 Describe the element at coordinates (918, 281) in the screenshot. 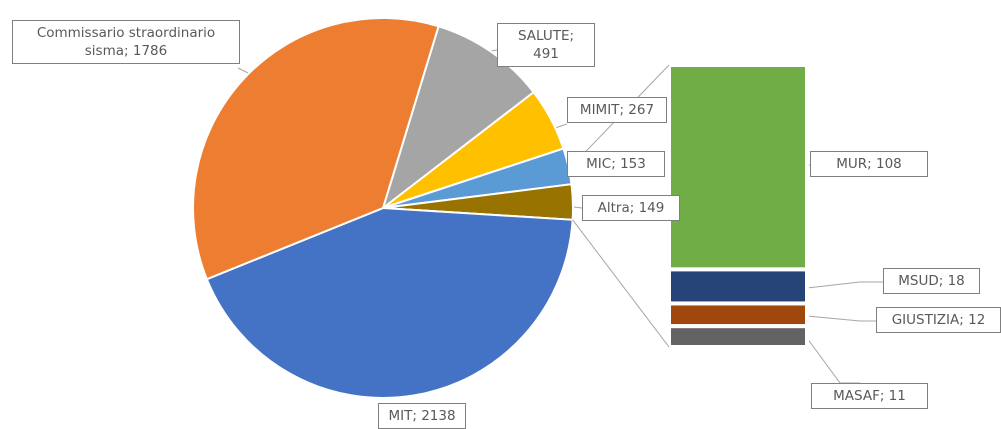

I see `label-category: MSUD` at that location.